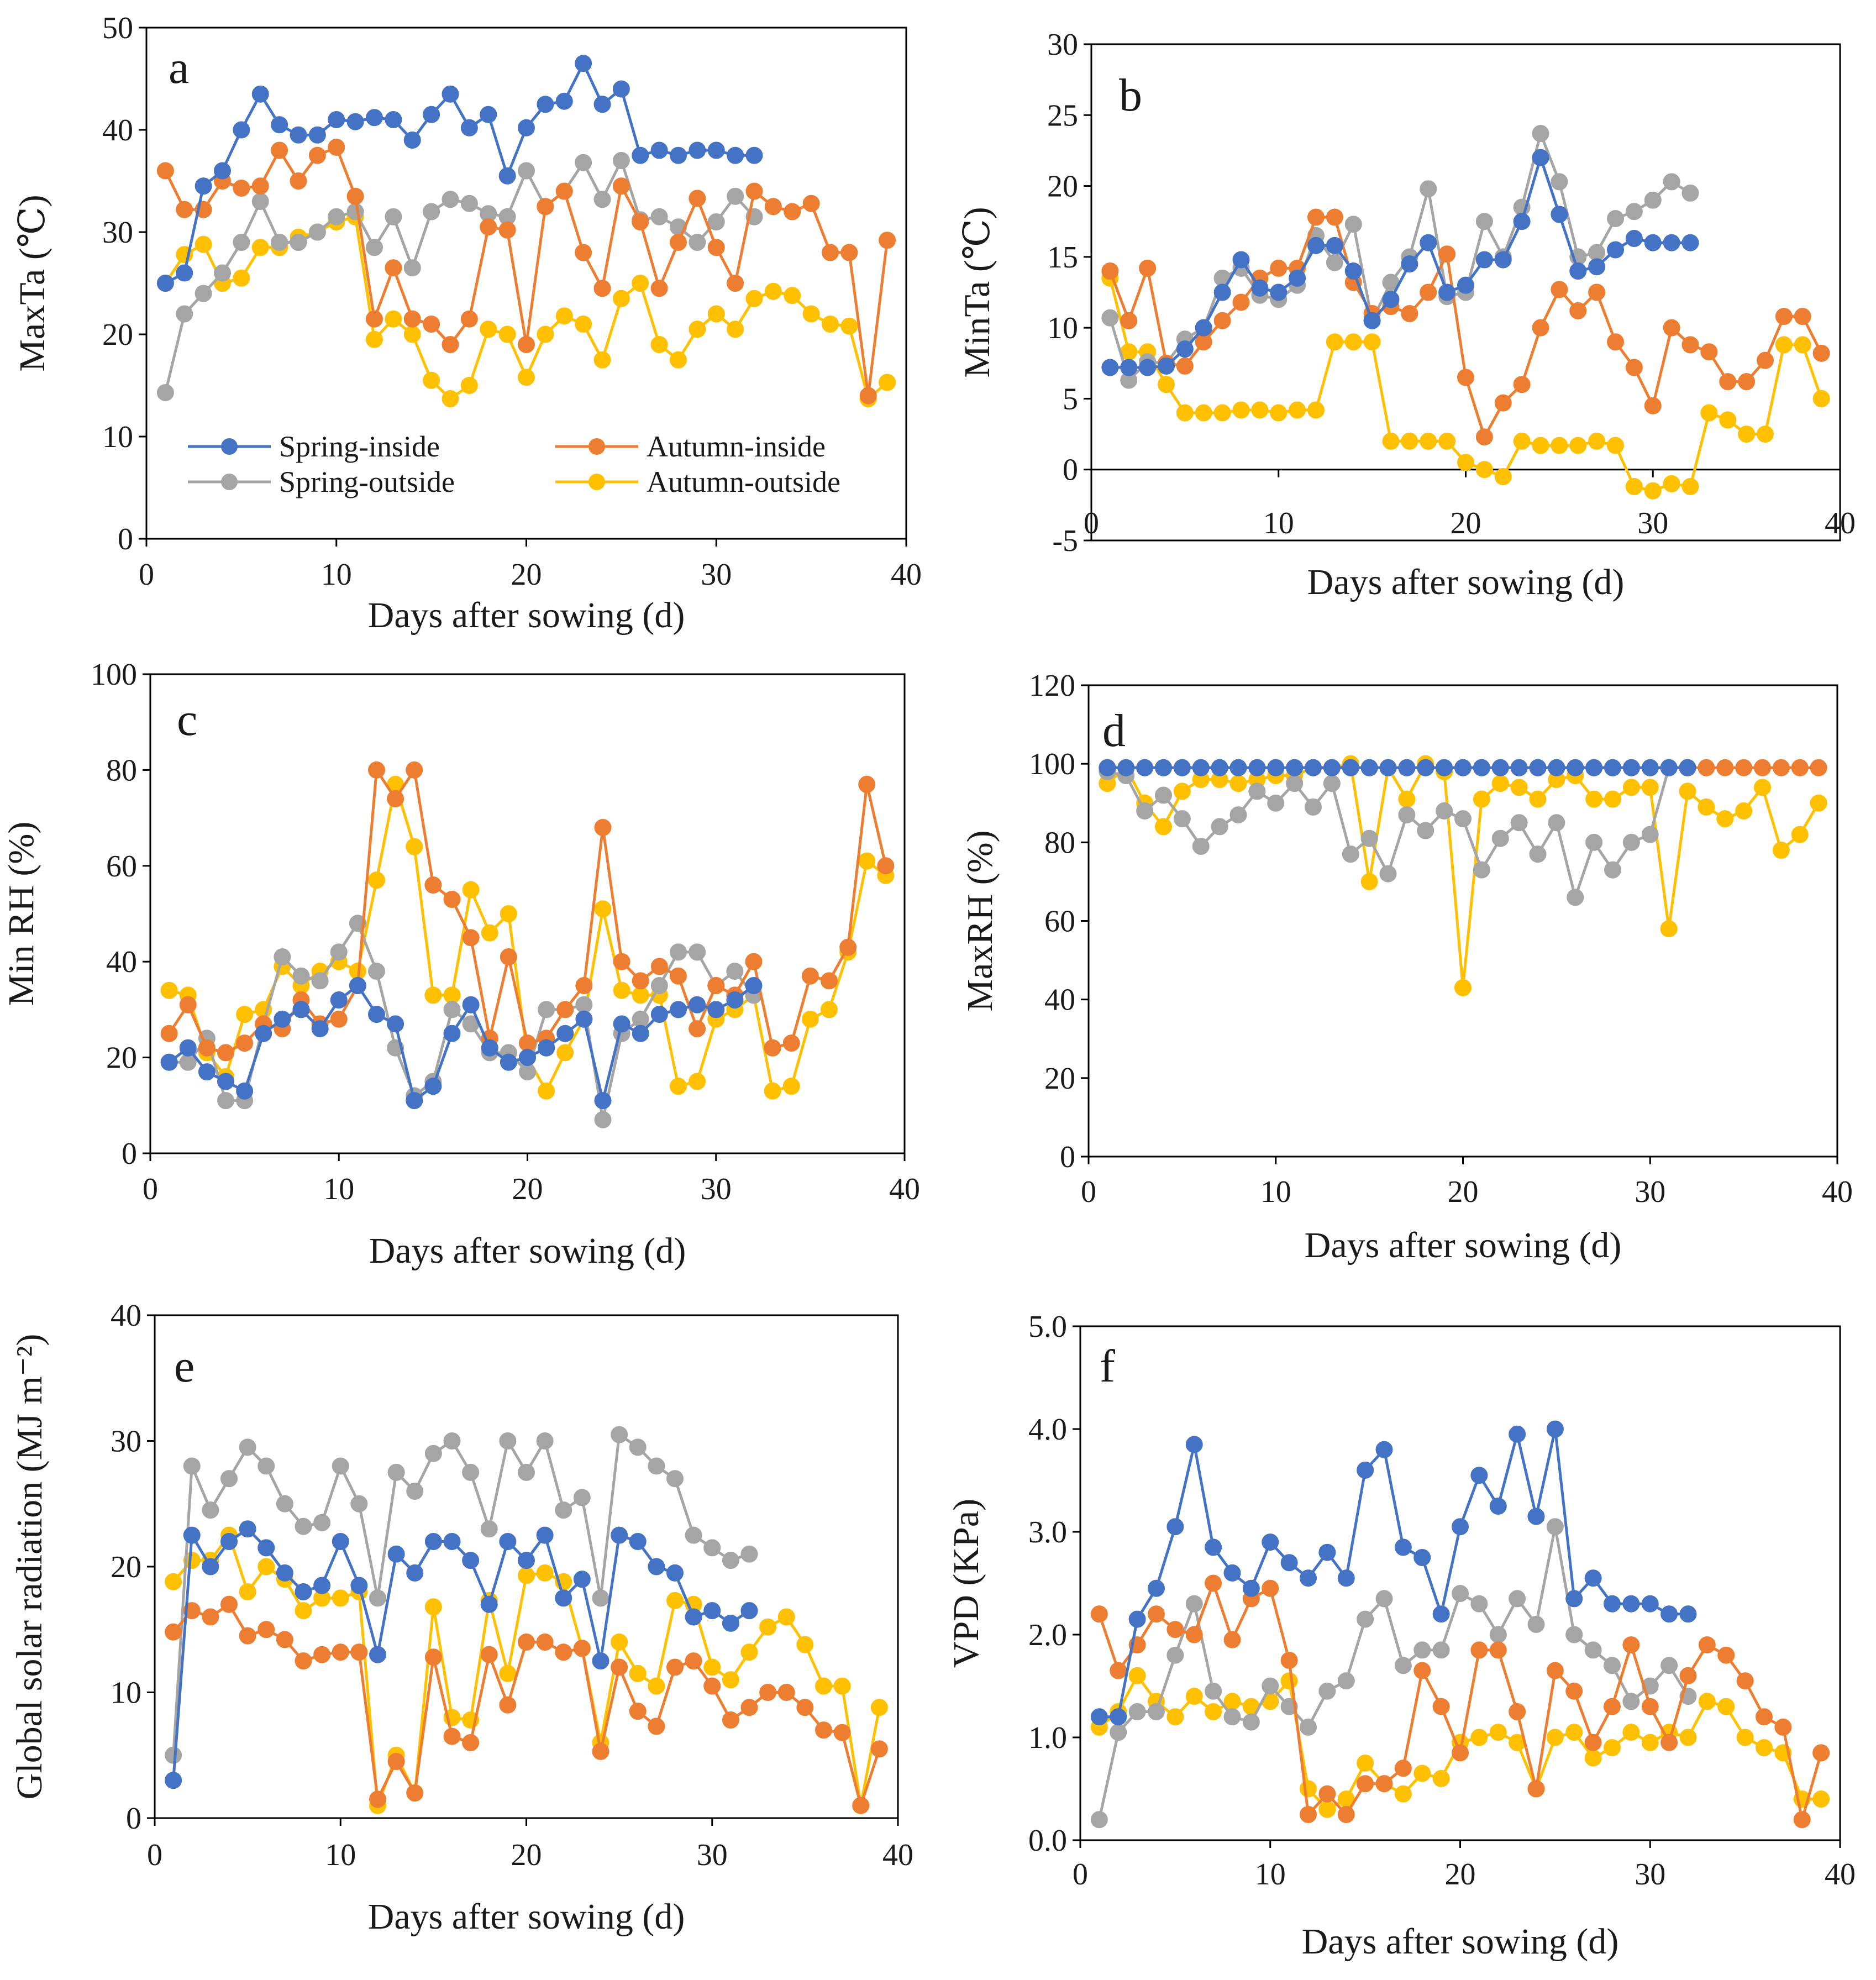 The height and width of the screenshot is (1980, 1876). What do you see at coordinates (980, 920) in the screenshot?
I see `y-axis-title: MaxRH (%)` at bounding box center [980, 920].